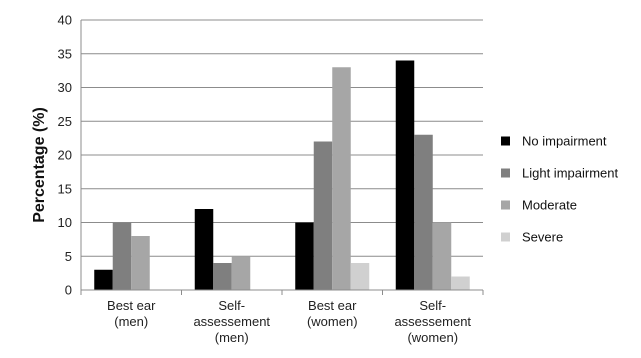  I want to click on y-tick-label: 20, so click(65, 155).